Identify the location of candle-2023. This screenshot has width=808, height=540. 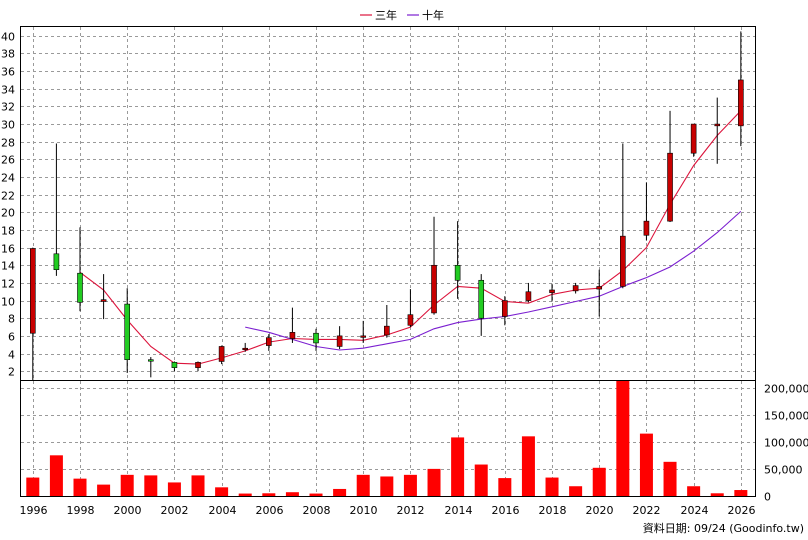
(670, 166).